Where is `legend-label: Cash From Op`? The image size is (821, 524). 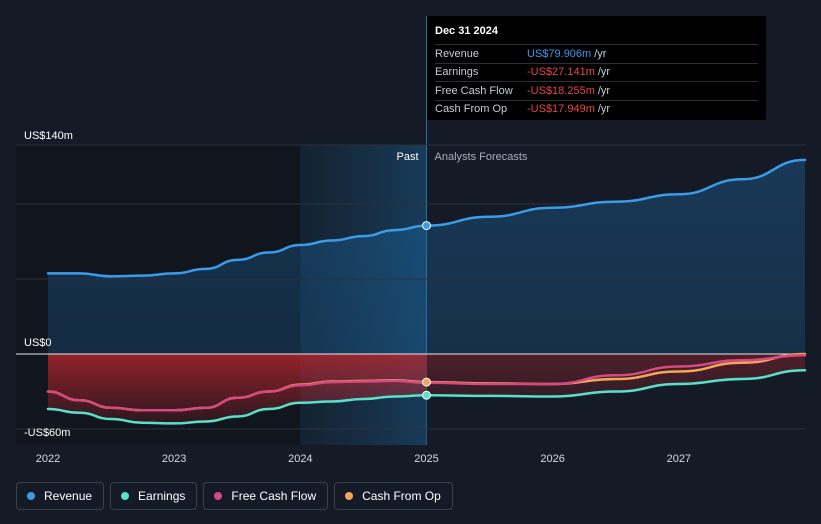
legend-label: Cash From Op is located at coordinates (401, 496).